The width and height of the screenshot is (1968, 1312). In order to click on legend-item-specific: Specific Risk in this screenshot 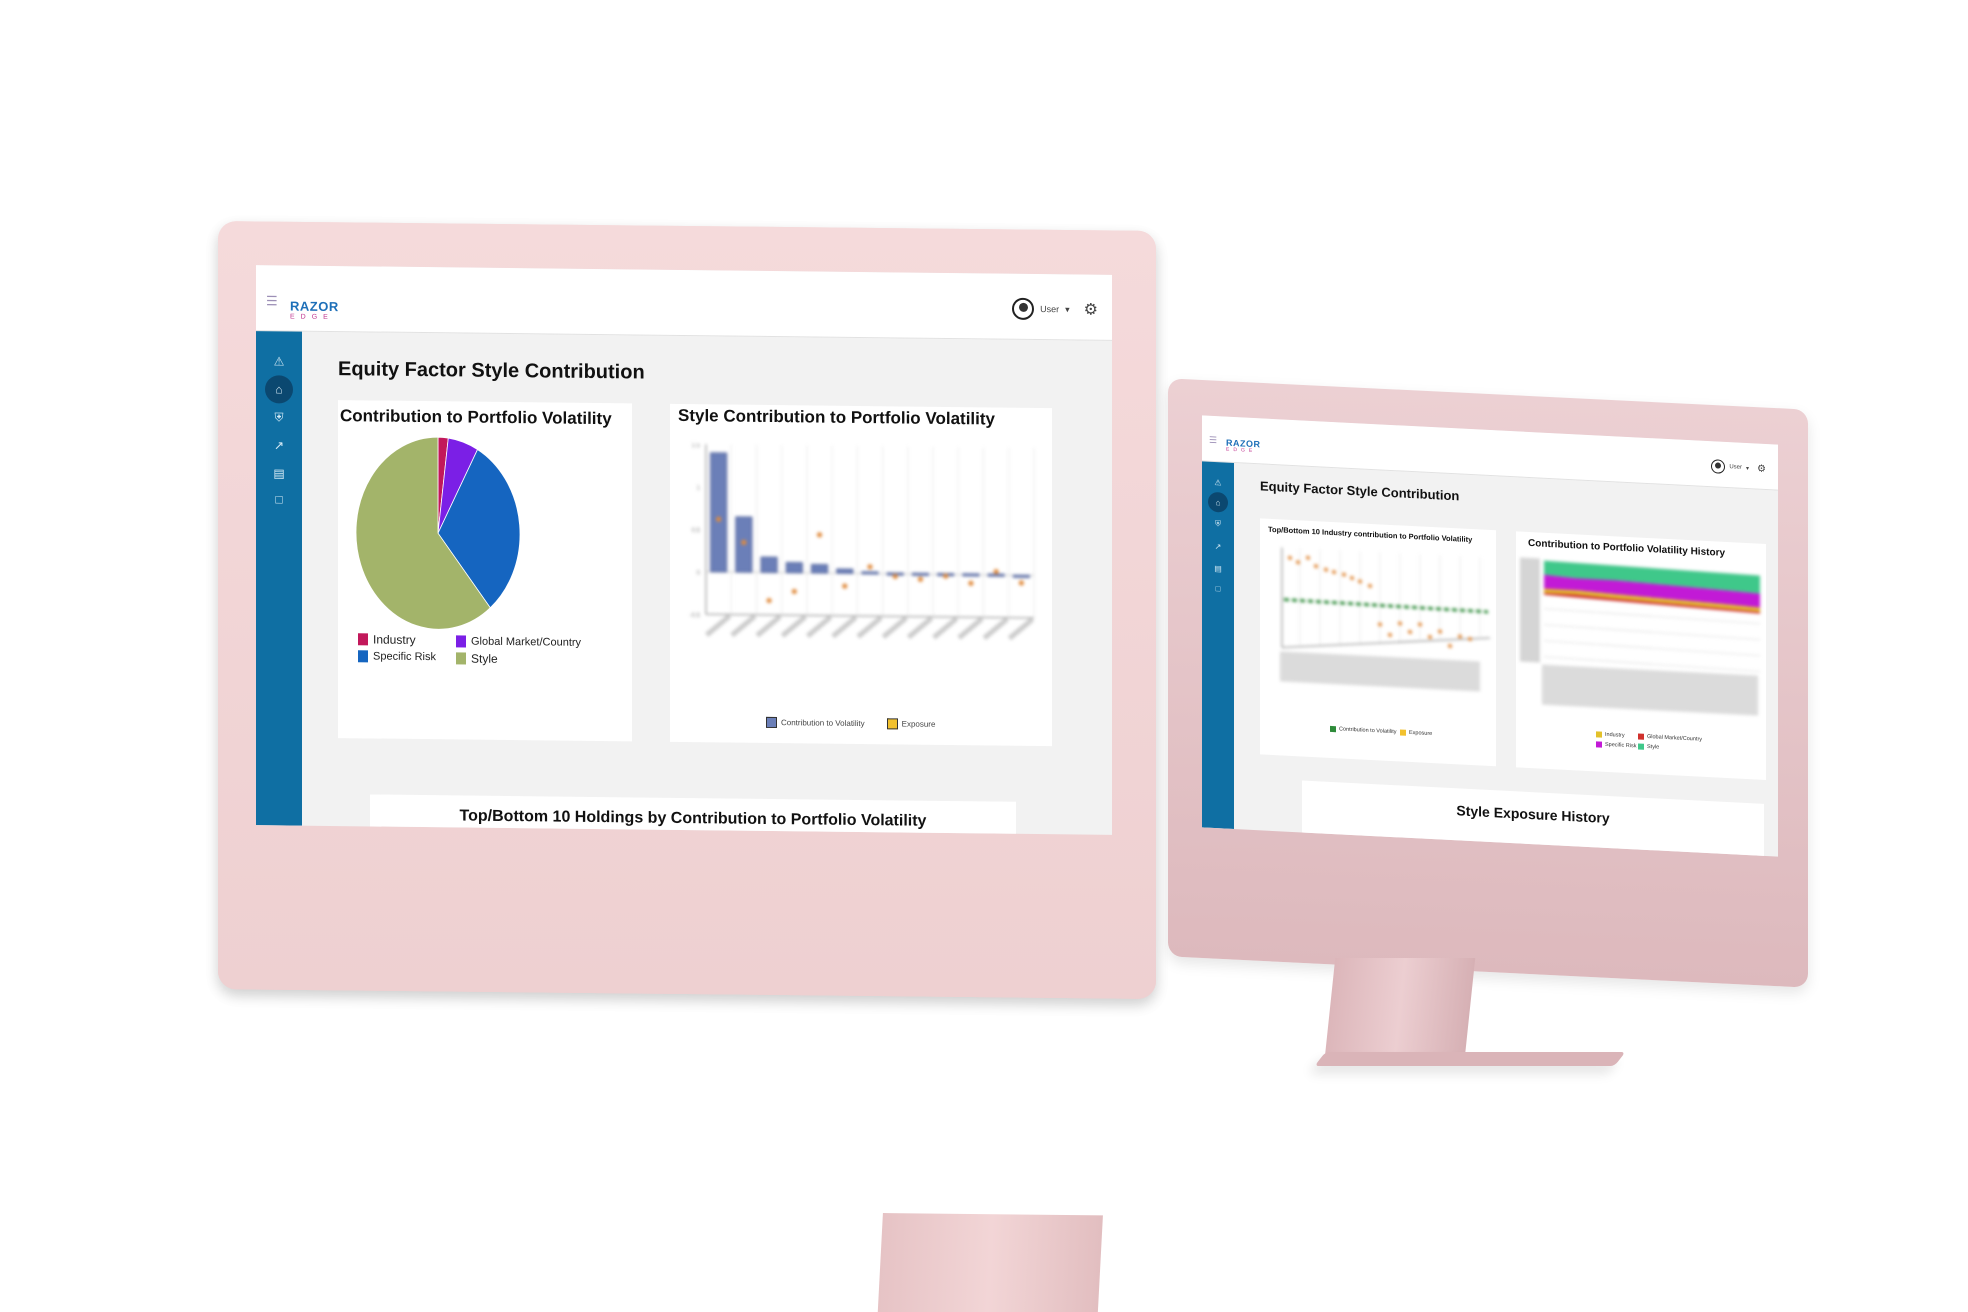, I will do `click(1616, 745)`.